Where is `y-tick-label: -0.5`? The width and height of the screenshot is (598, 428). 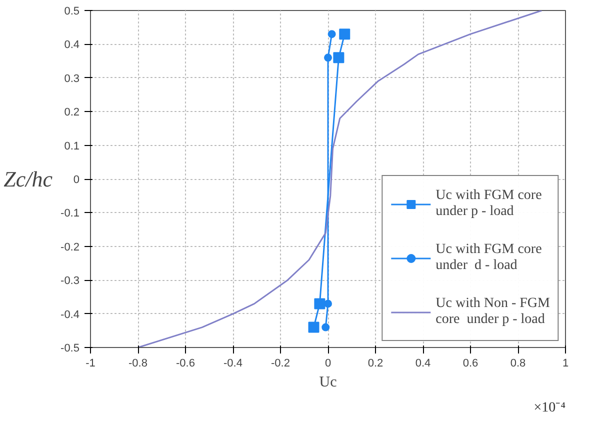 y-tick-label: -0.5 is located at coordinates (70, 348).